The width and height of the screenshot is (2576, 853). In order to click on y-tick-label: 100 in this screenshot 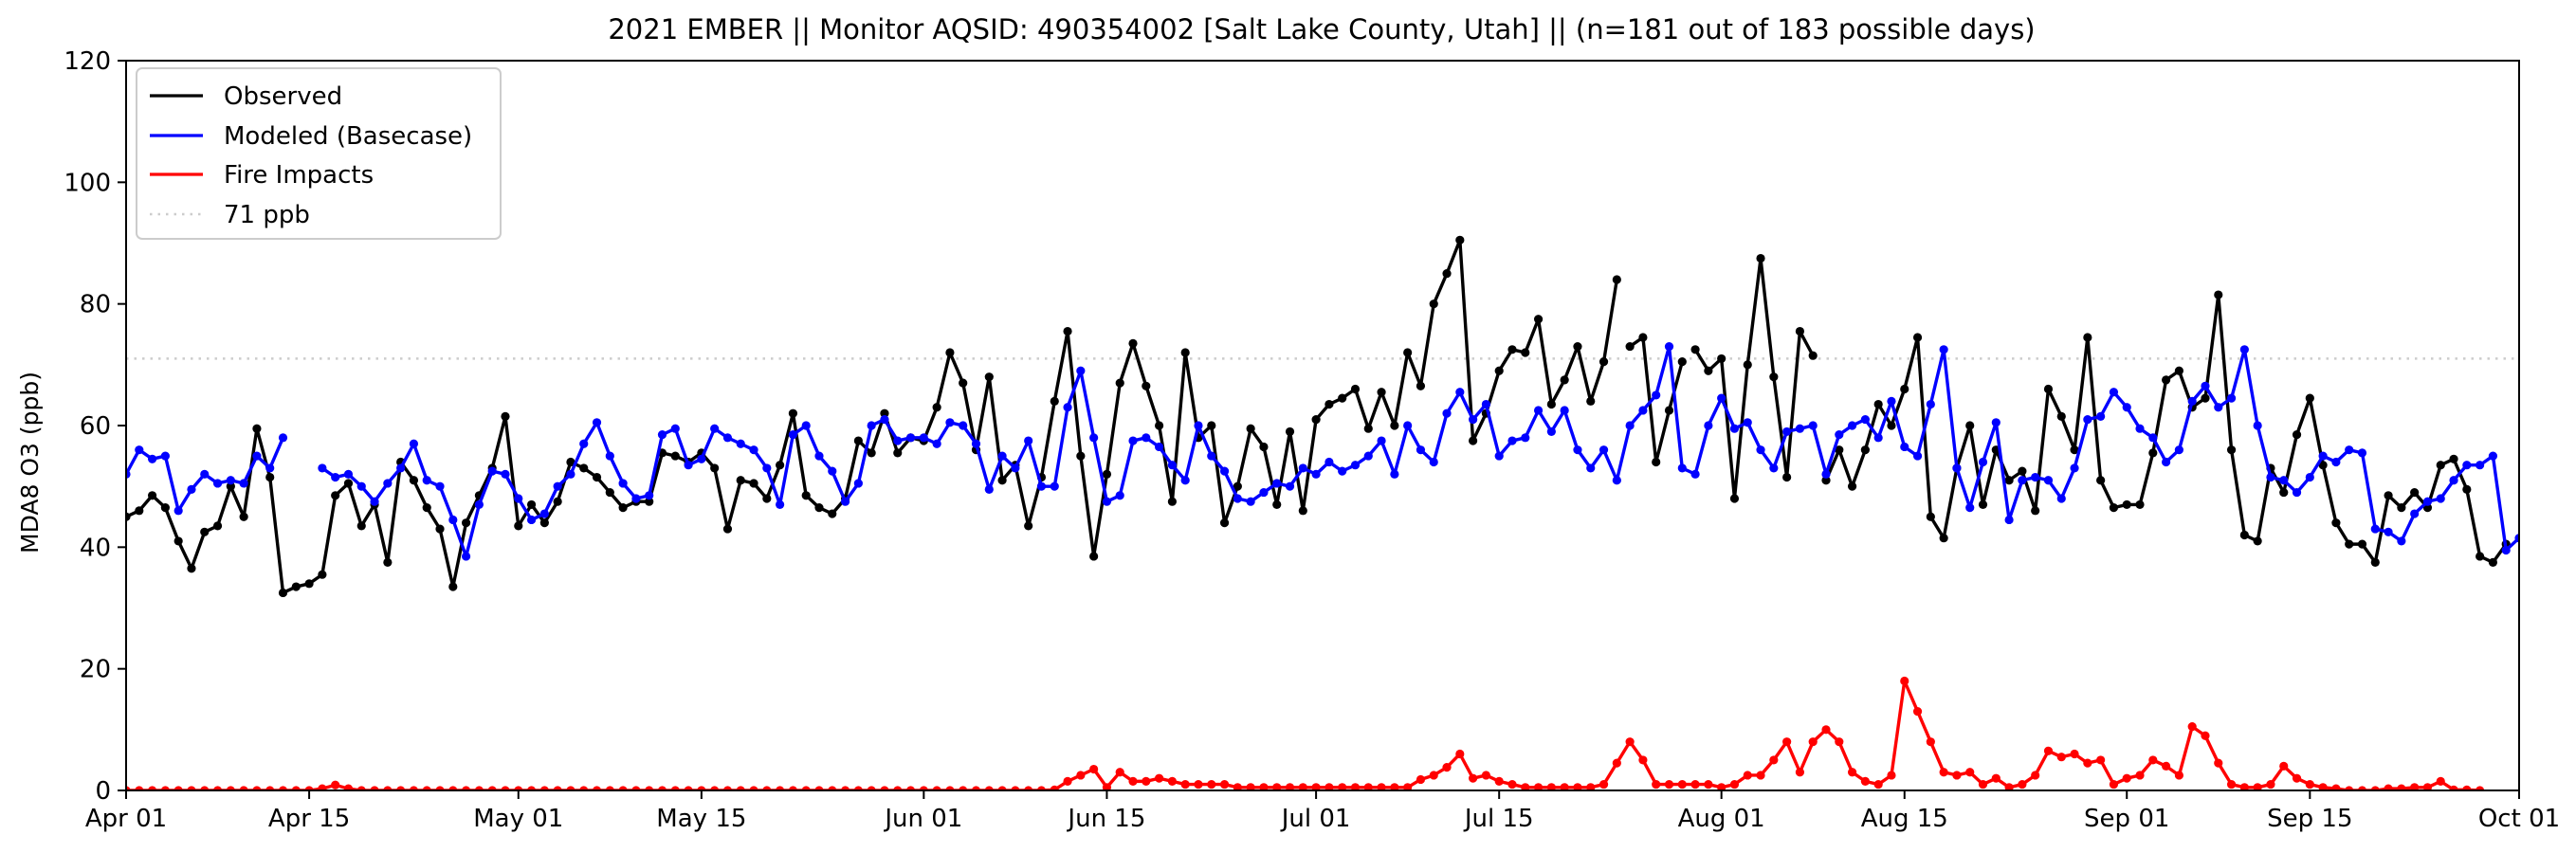, I will do `click(87, 183)`.